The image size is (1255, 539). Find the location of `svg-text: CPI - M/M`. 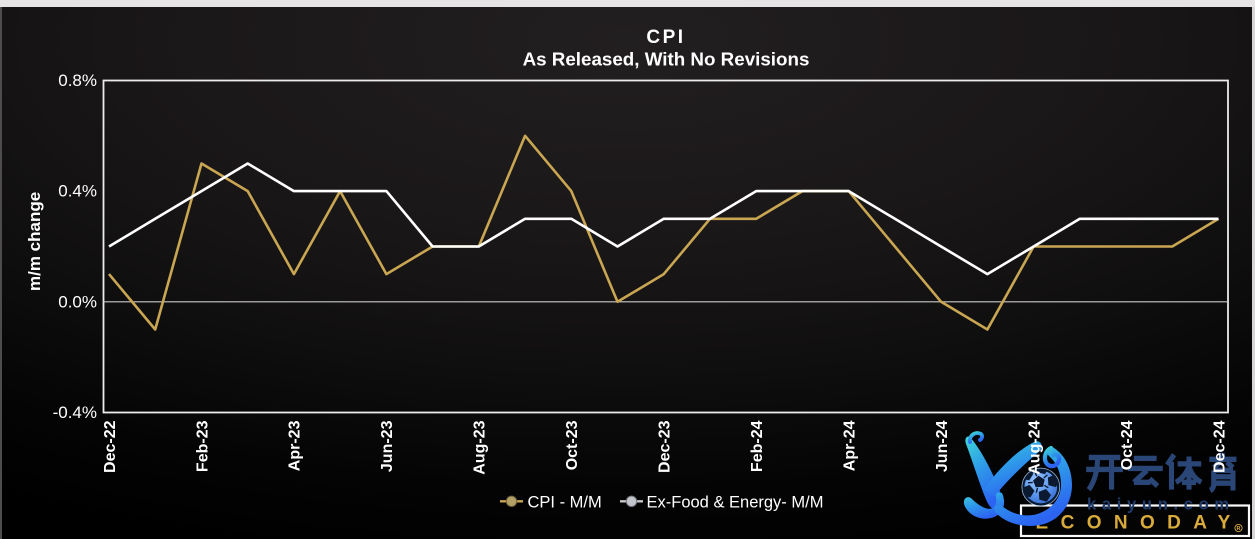

svg-text: CPI - M/M is located at coordinates (565, 502).